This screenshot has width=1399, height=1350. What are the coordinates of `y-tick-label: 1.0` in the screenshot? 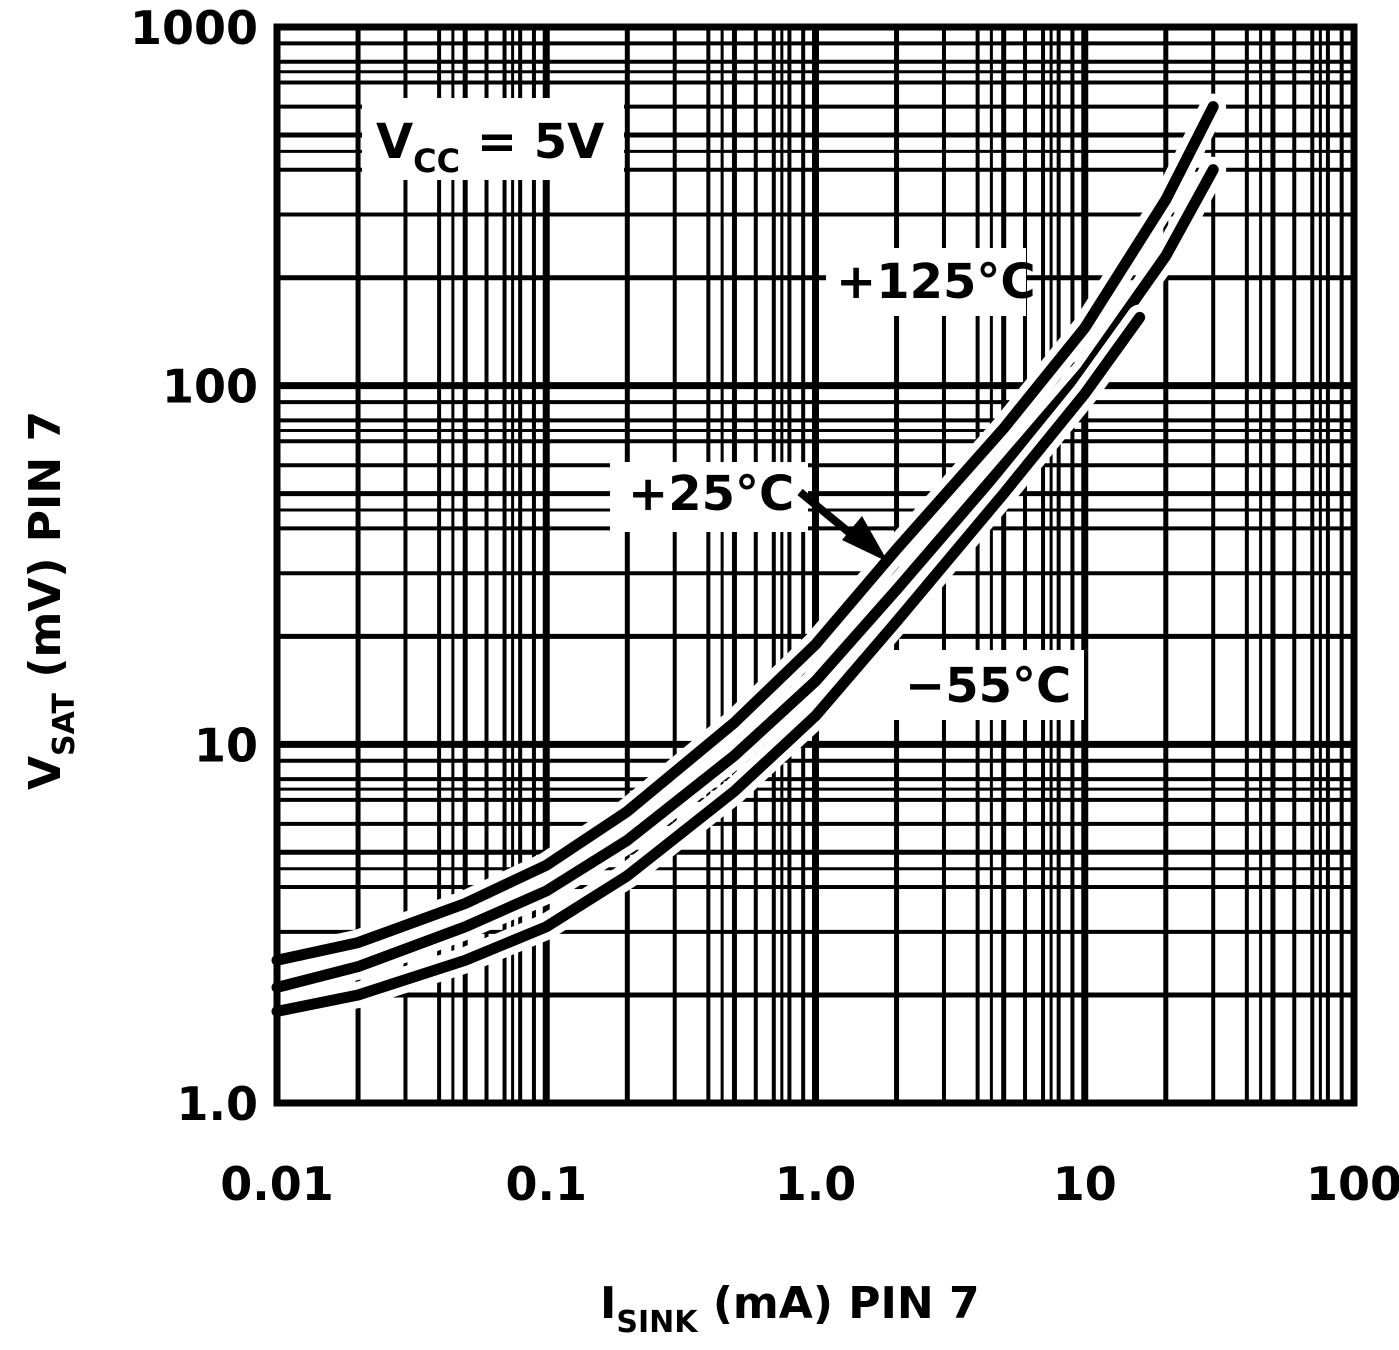 It's located at (218, 1104).